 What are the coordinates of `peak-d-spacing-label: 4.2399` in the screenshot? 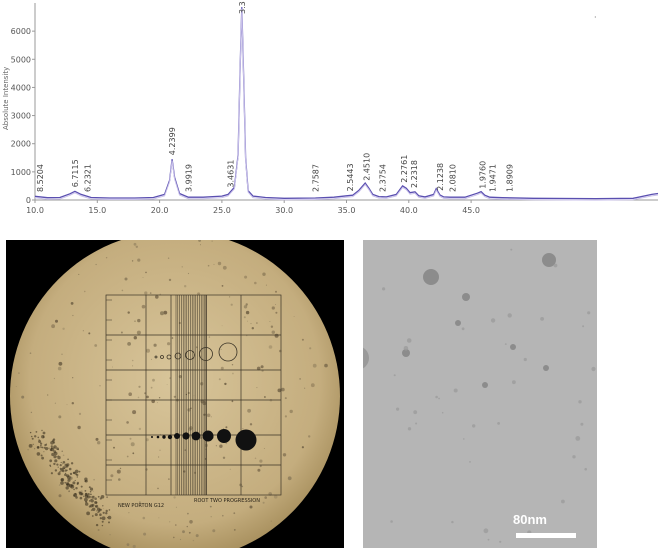 It's located at (172, 141).